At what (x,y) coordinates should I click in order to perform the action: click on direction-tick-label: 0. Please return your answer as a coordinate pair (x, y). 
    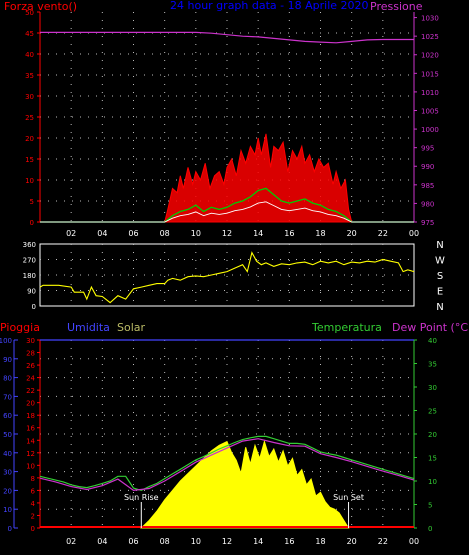
    Looking at the image, I should click on (34, 307).